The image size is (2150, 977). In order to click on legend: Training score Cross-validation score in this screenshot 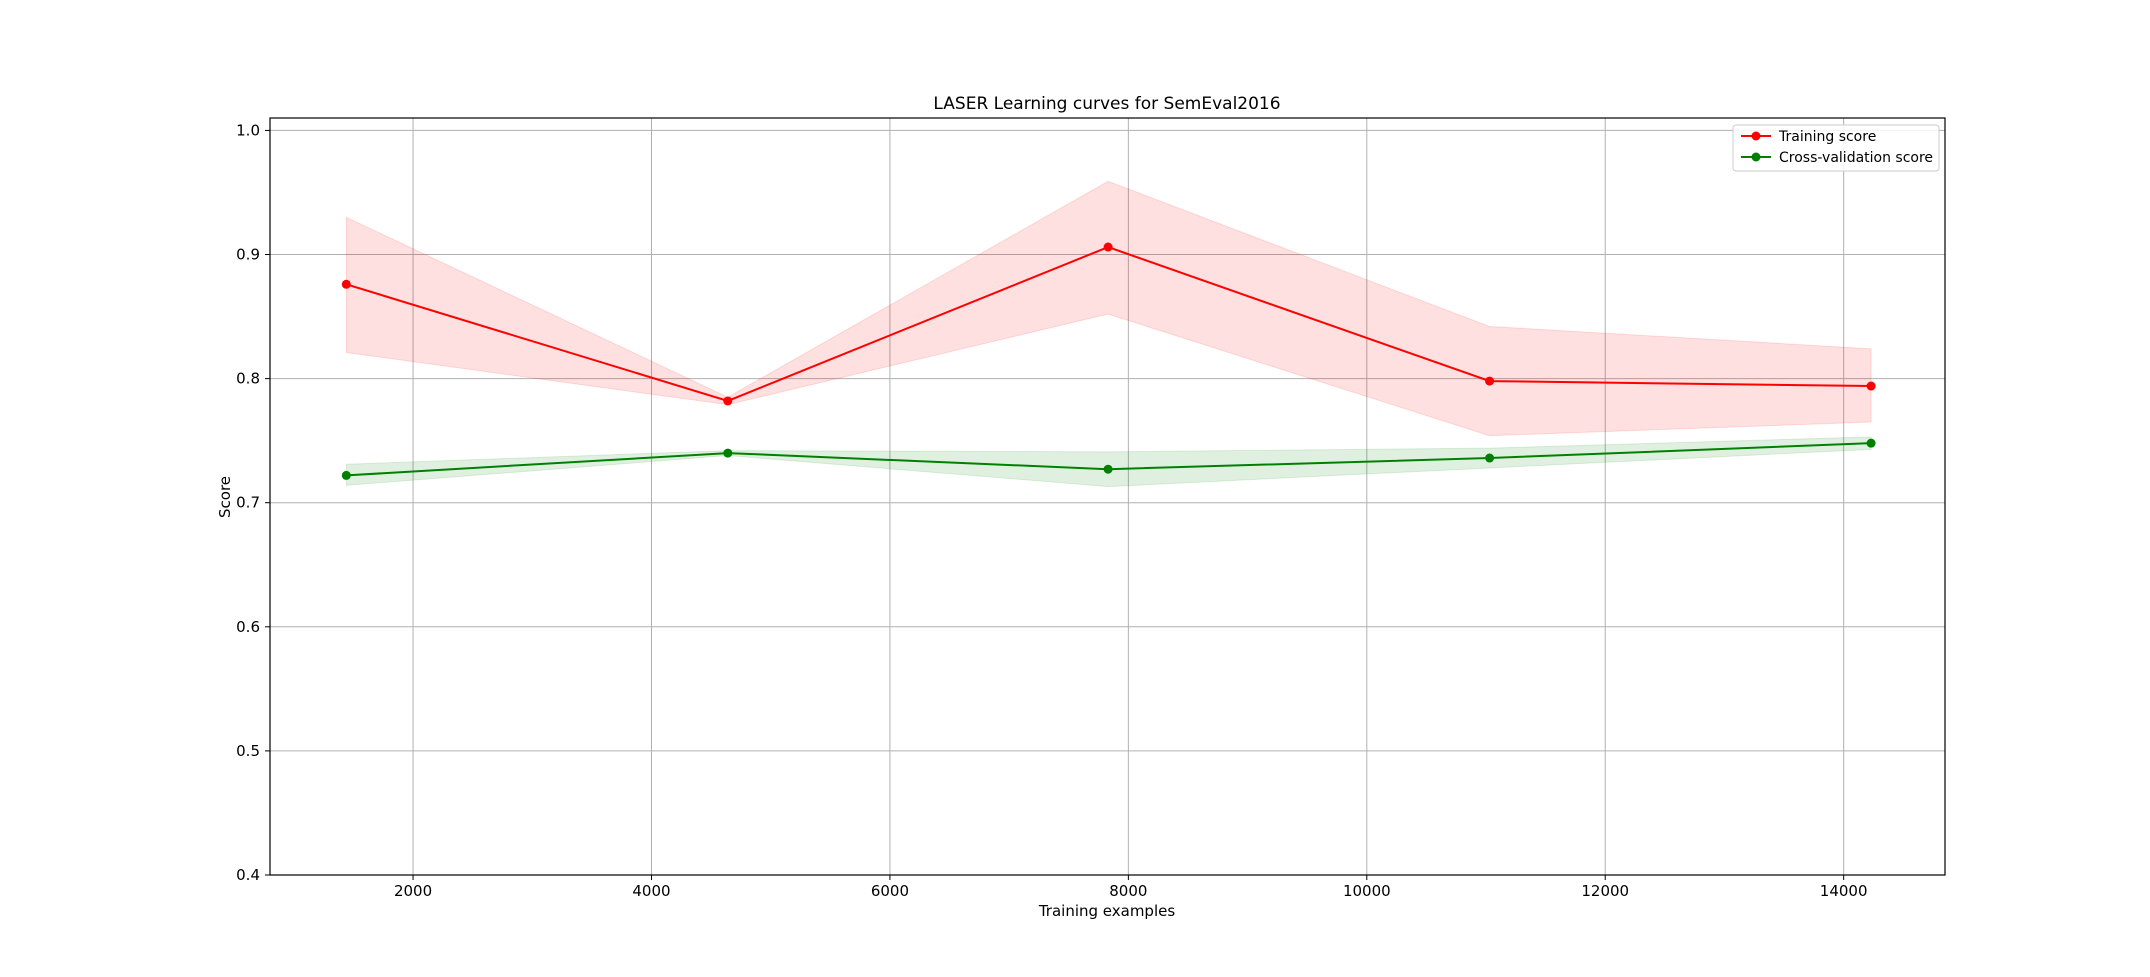, I will do `click(1836, 148)`.